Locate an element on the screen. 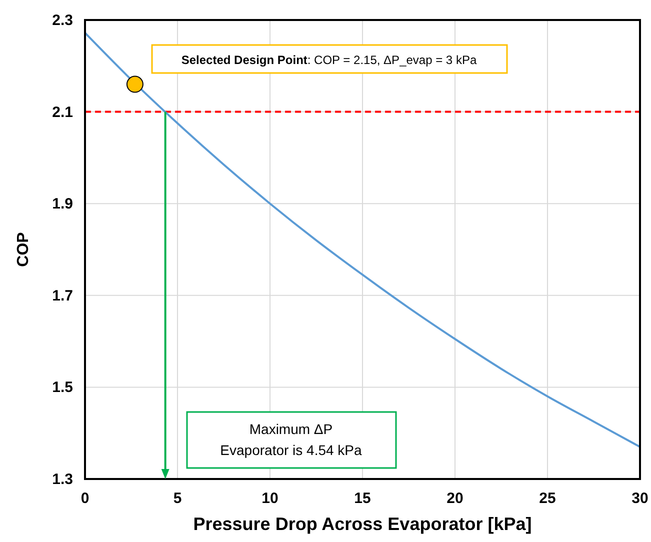 The height and width of the screenshot is (542, 651). x-axis-title: Pressure Drop Across Evaporator [kPa] is located at coordinates (362, 524).